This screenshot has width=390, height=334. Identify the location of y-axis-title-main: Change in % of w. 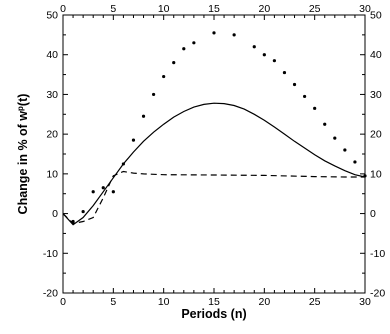
(23, 163).